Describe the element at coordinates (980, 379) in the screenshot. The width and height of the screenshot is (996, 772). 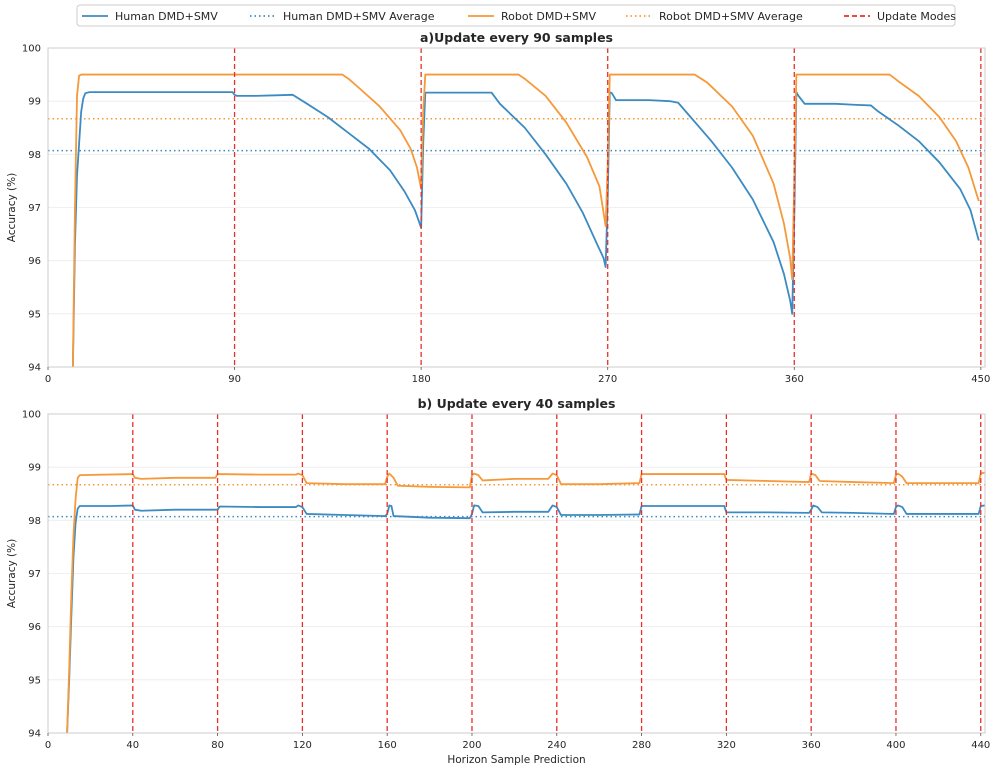
I see `x-tick-label-450: 450` at that location.